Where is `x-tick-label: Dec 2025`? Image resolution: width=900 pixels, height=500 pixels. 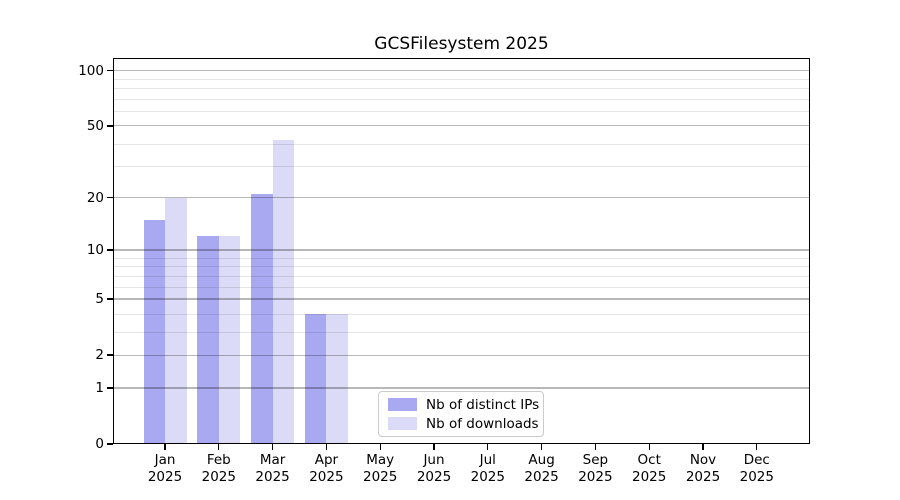
x-tick-label: Dec 2025 is located at coordinates (756, 468).